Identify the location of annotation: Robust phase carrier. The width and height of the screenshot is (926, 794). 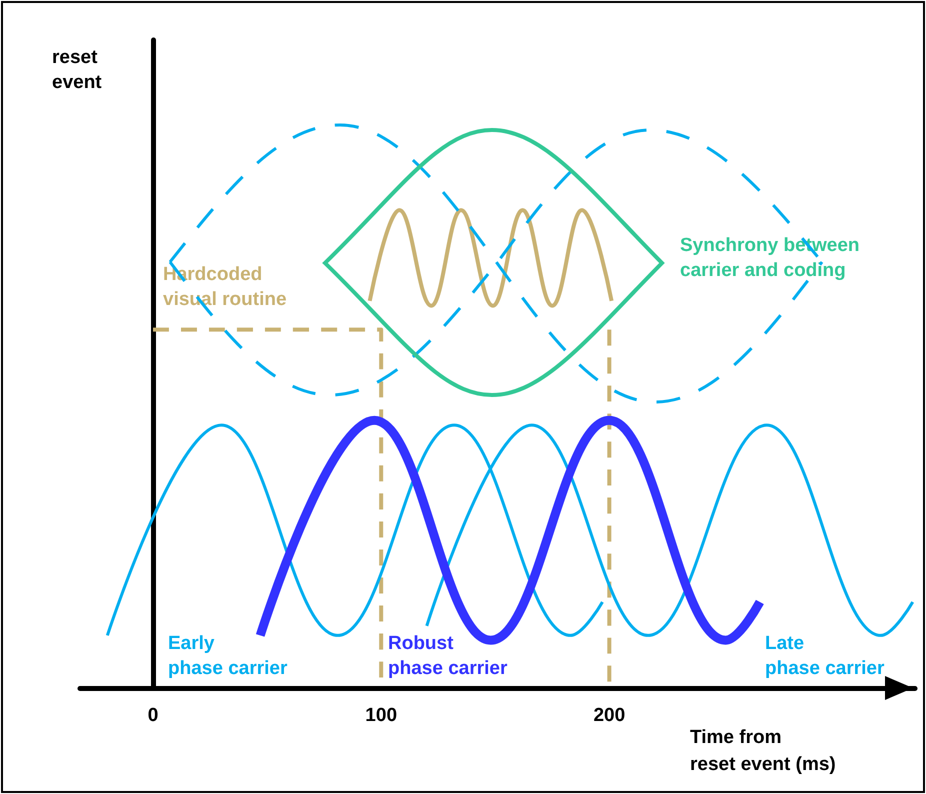
(448, 656).